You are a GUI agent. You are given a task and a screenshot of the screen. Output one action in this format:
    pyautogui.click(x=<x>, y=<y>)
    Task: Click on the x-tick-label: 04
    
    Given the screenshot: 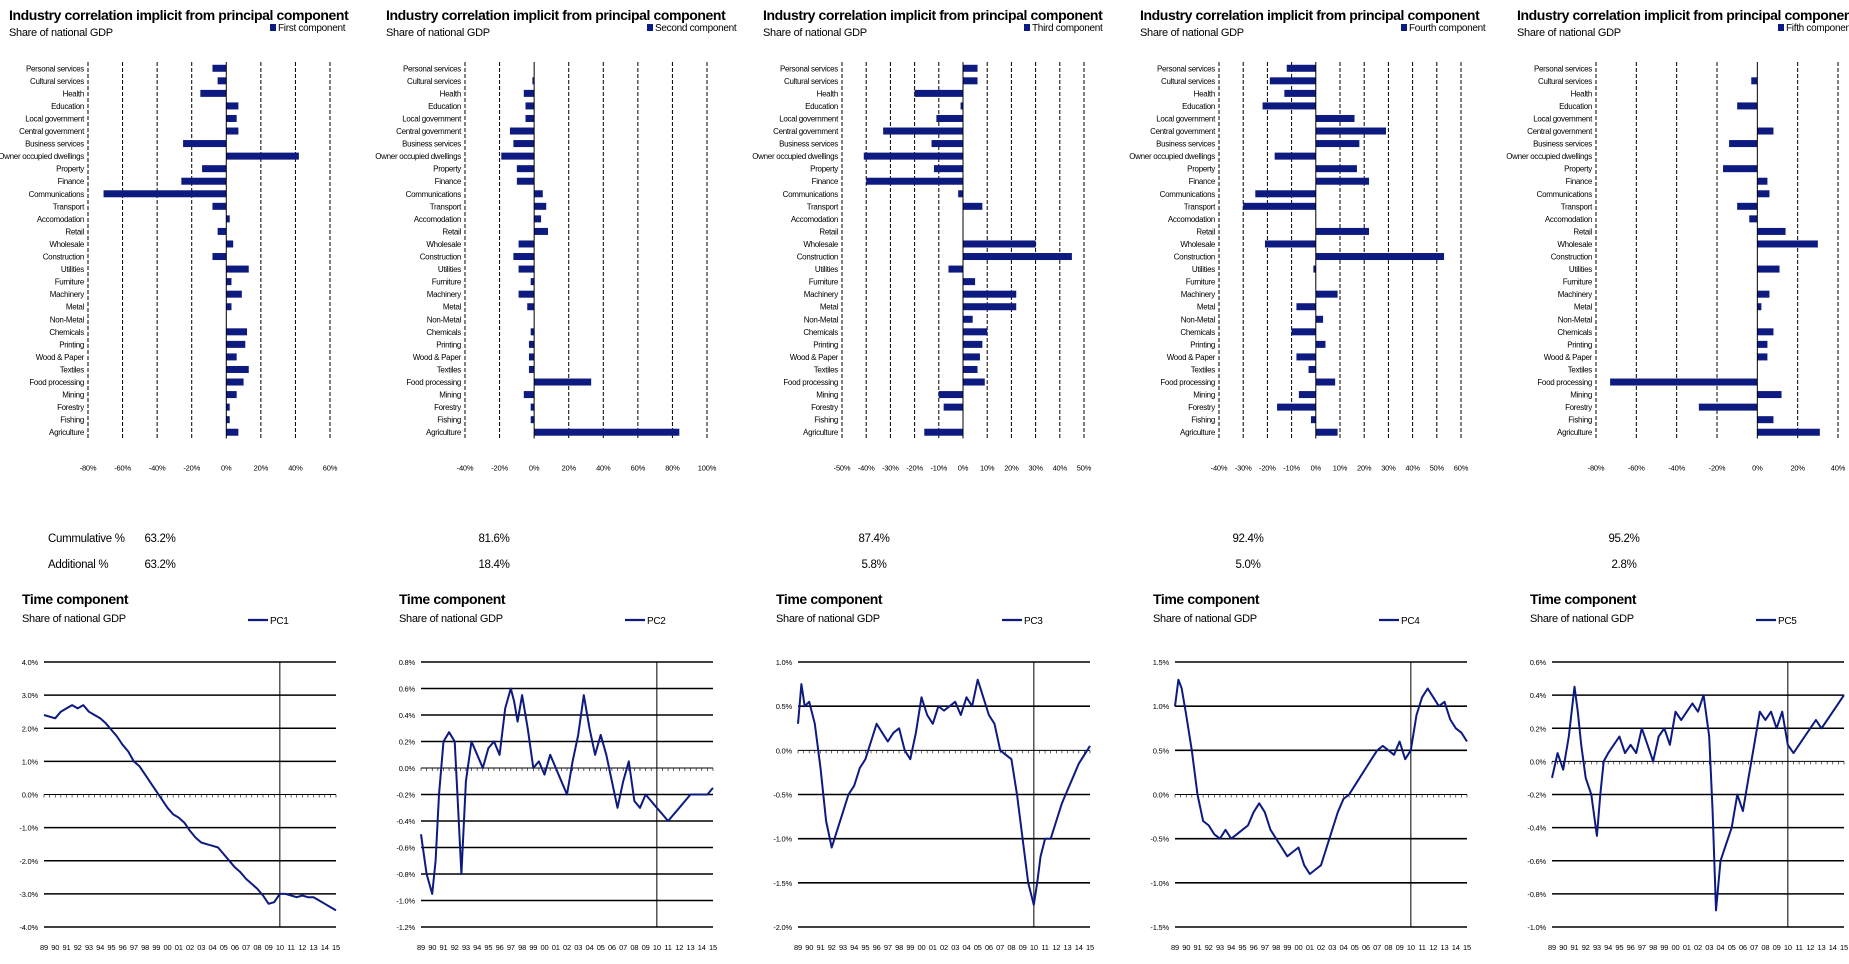 What is the action you would take?
    pyautogui.click(x=966, y=947)
    